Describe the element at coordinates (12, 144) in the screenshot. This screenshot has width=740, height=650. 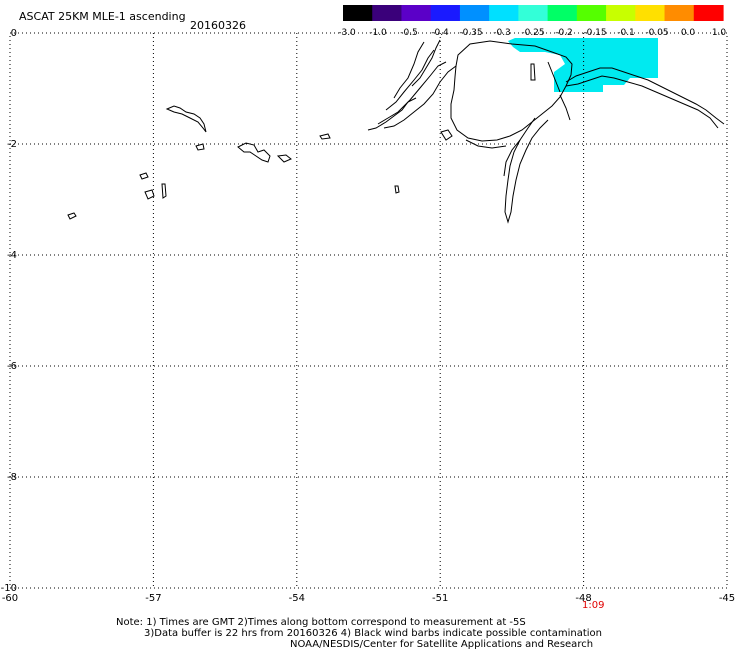
I see `latitude-tick-label: -2` at that location.